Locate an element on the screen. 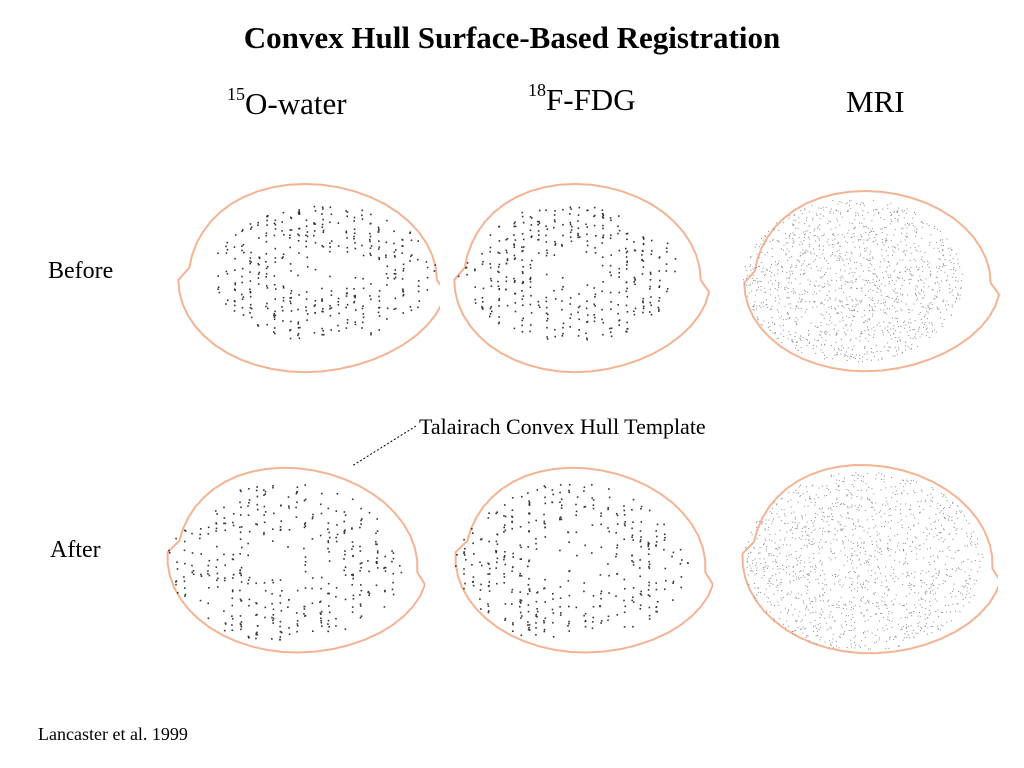  brain-panel-fdg-before is located at coordinates (582, 278).